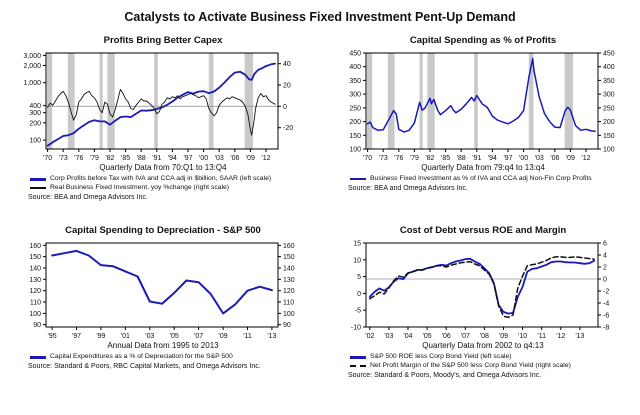  I want to click on svg-text: 5, so click(359, 277).